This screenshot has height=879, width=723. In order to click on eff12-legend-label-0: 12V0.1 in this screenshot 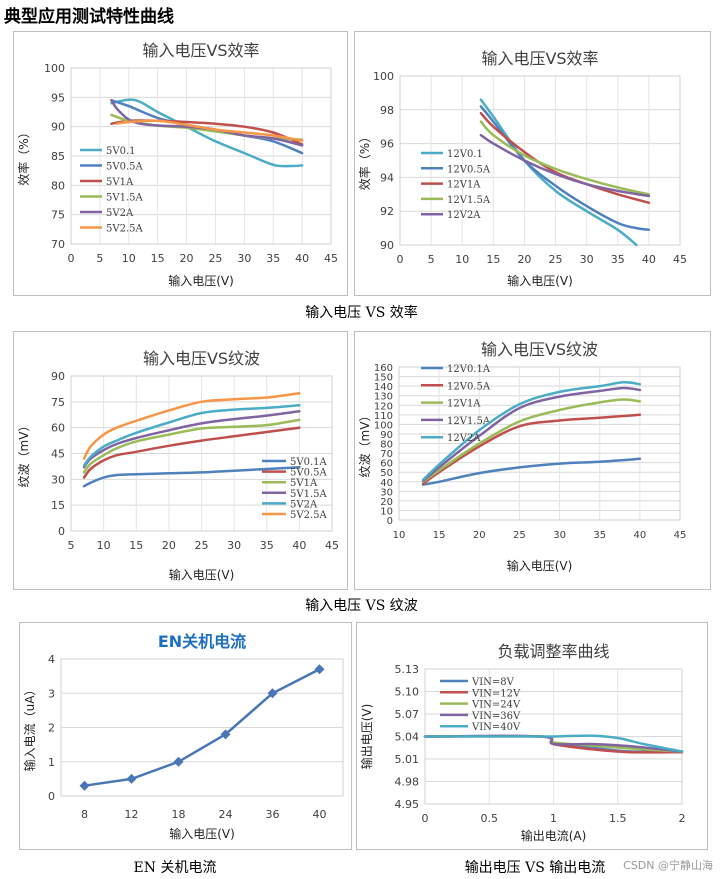, I will do `click(465, 154)`.